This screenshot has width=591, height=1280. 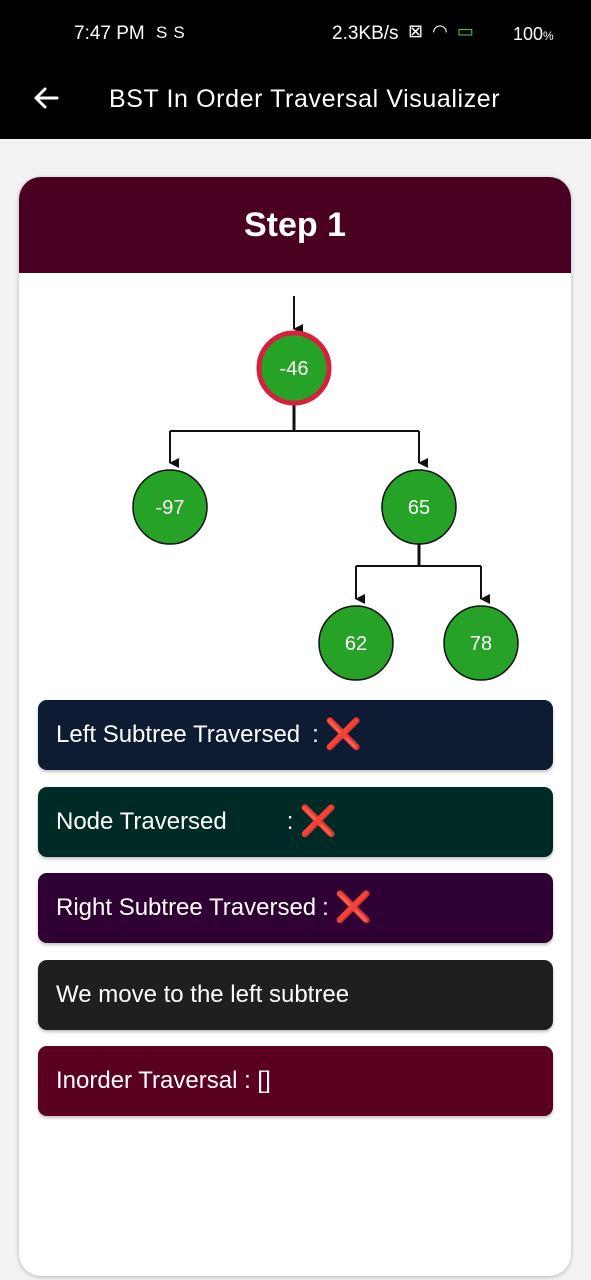 What do you see at coordinates (441, 31) in the screenshot?
I see `wifi-icon: ◠` at bounding box center [441, 31].